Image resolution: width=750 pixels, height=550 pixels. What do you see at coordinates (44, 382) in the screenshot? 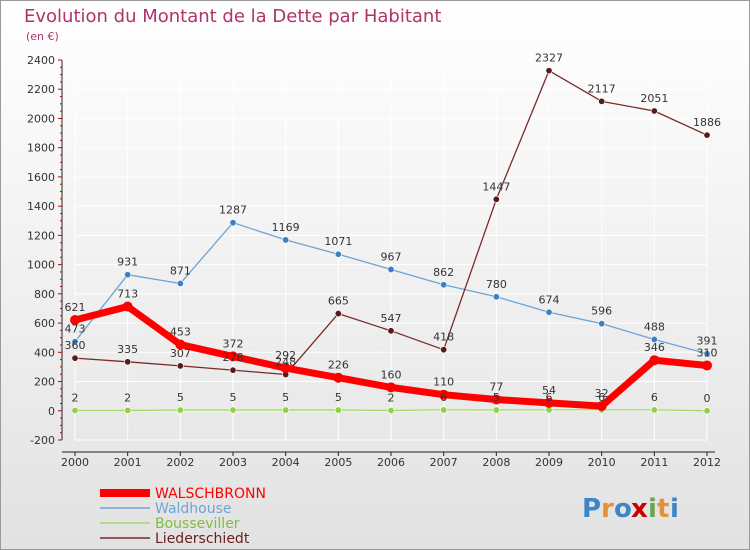
I see `y-tick-label: 200` at bounding box center [44, 382].